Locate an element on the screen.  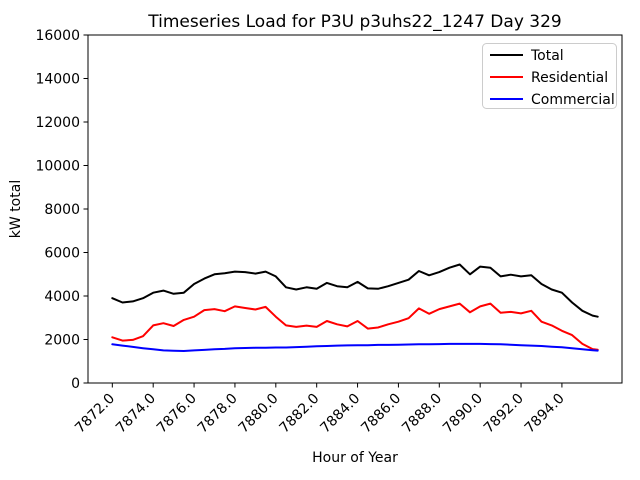
y-tick-label: 2000 is located at coordinates (62, 341).